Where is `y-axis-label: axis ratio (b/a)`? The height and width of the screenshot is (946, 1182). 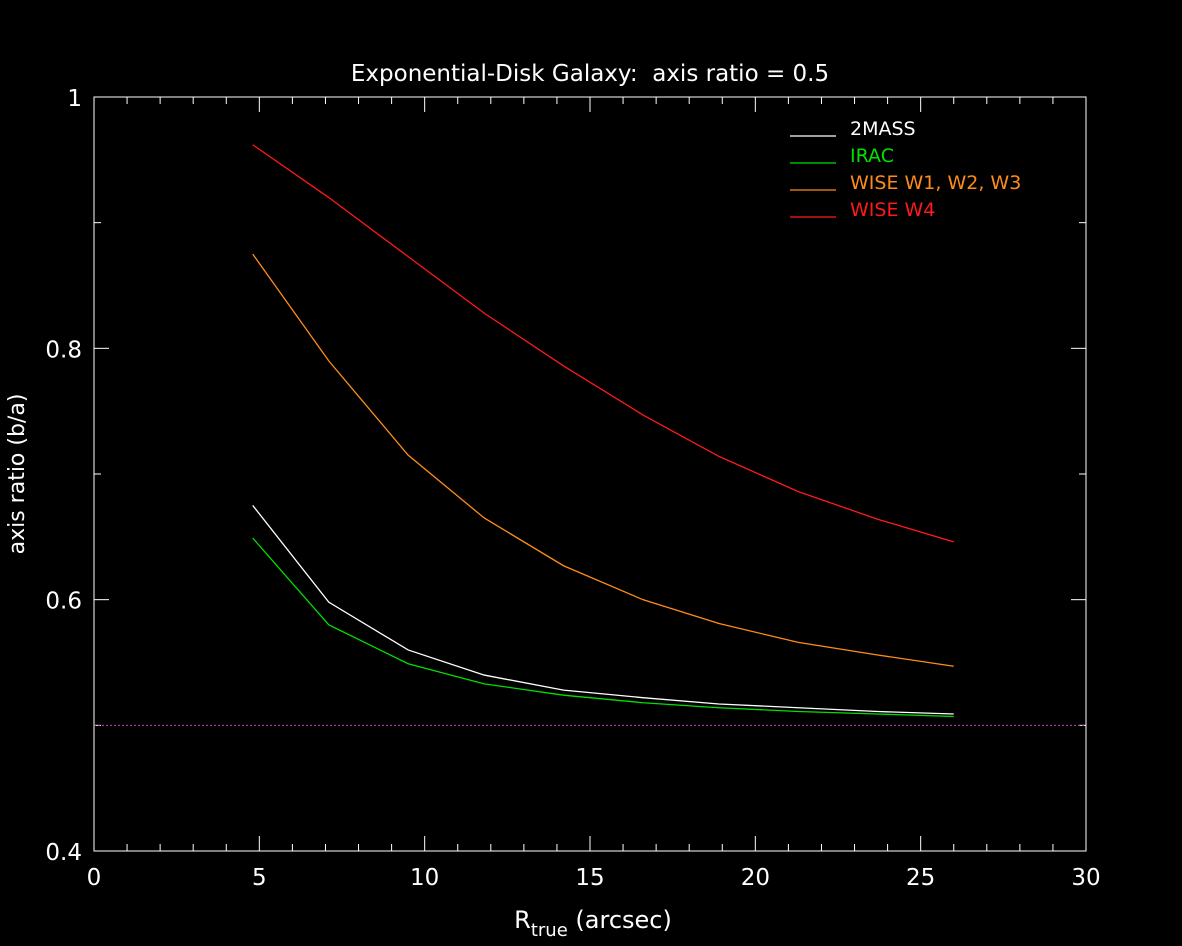
y-axis-label: axis ratio (b/a) is located at coordinates (17, 474).